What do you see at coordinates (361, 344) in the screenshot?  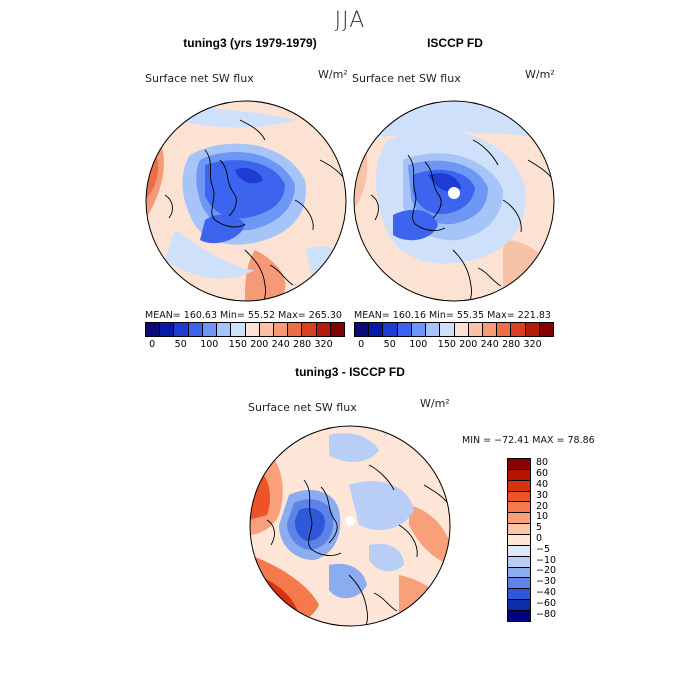 I see `right-colorbar-tick-label: 0` at bounding box center [361, 344].